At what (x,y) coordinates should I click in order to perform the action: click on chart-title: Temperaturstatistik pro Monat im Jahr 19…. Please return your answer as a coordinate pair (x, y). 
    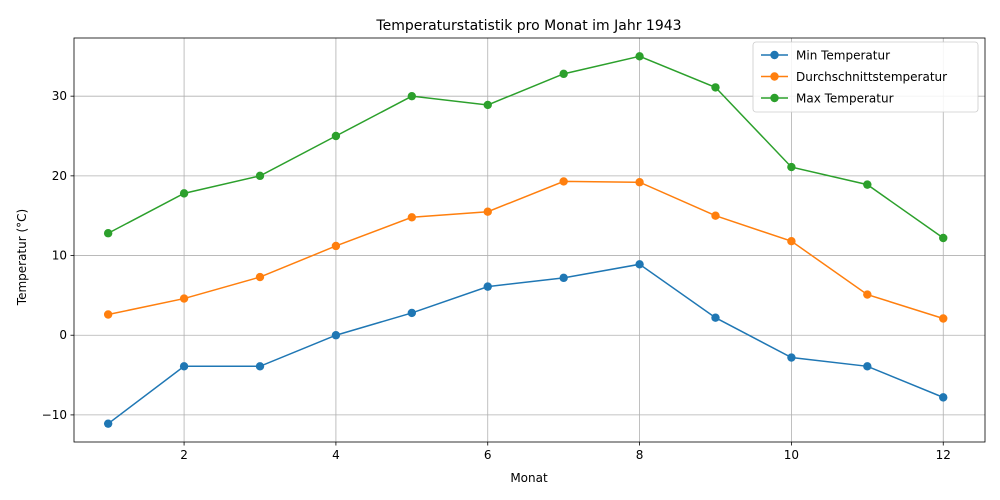
    Looking at the image, I should click on (528, 26).